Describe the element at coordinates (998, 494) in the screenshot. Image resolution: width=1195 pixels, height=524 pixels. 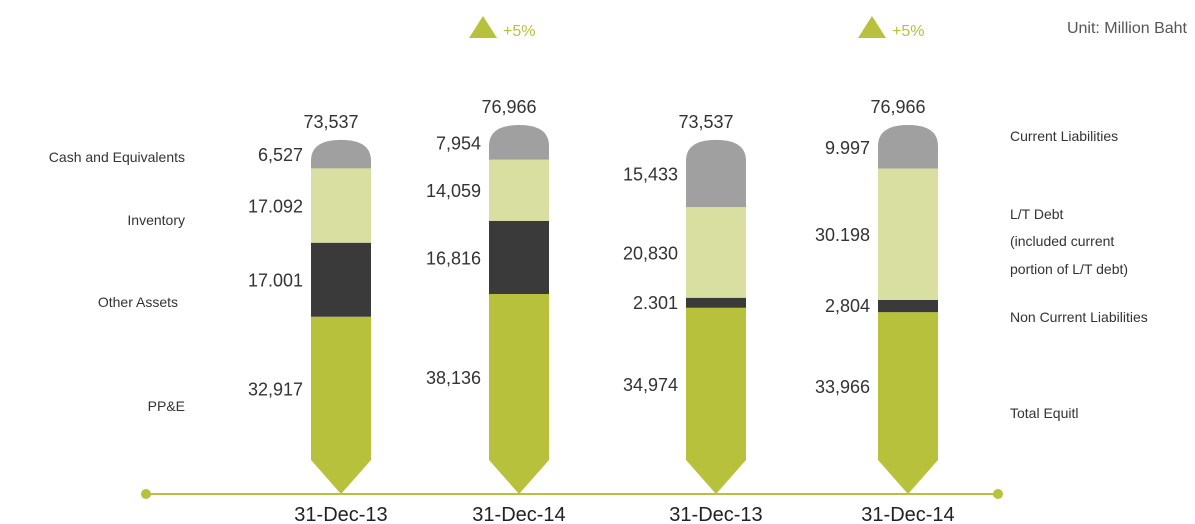
I see `axis-end-dot` at that location.